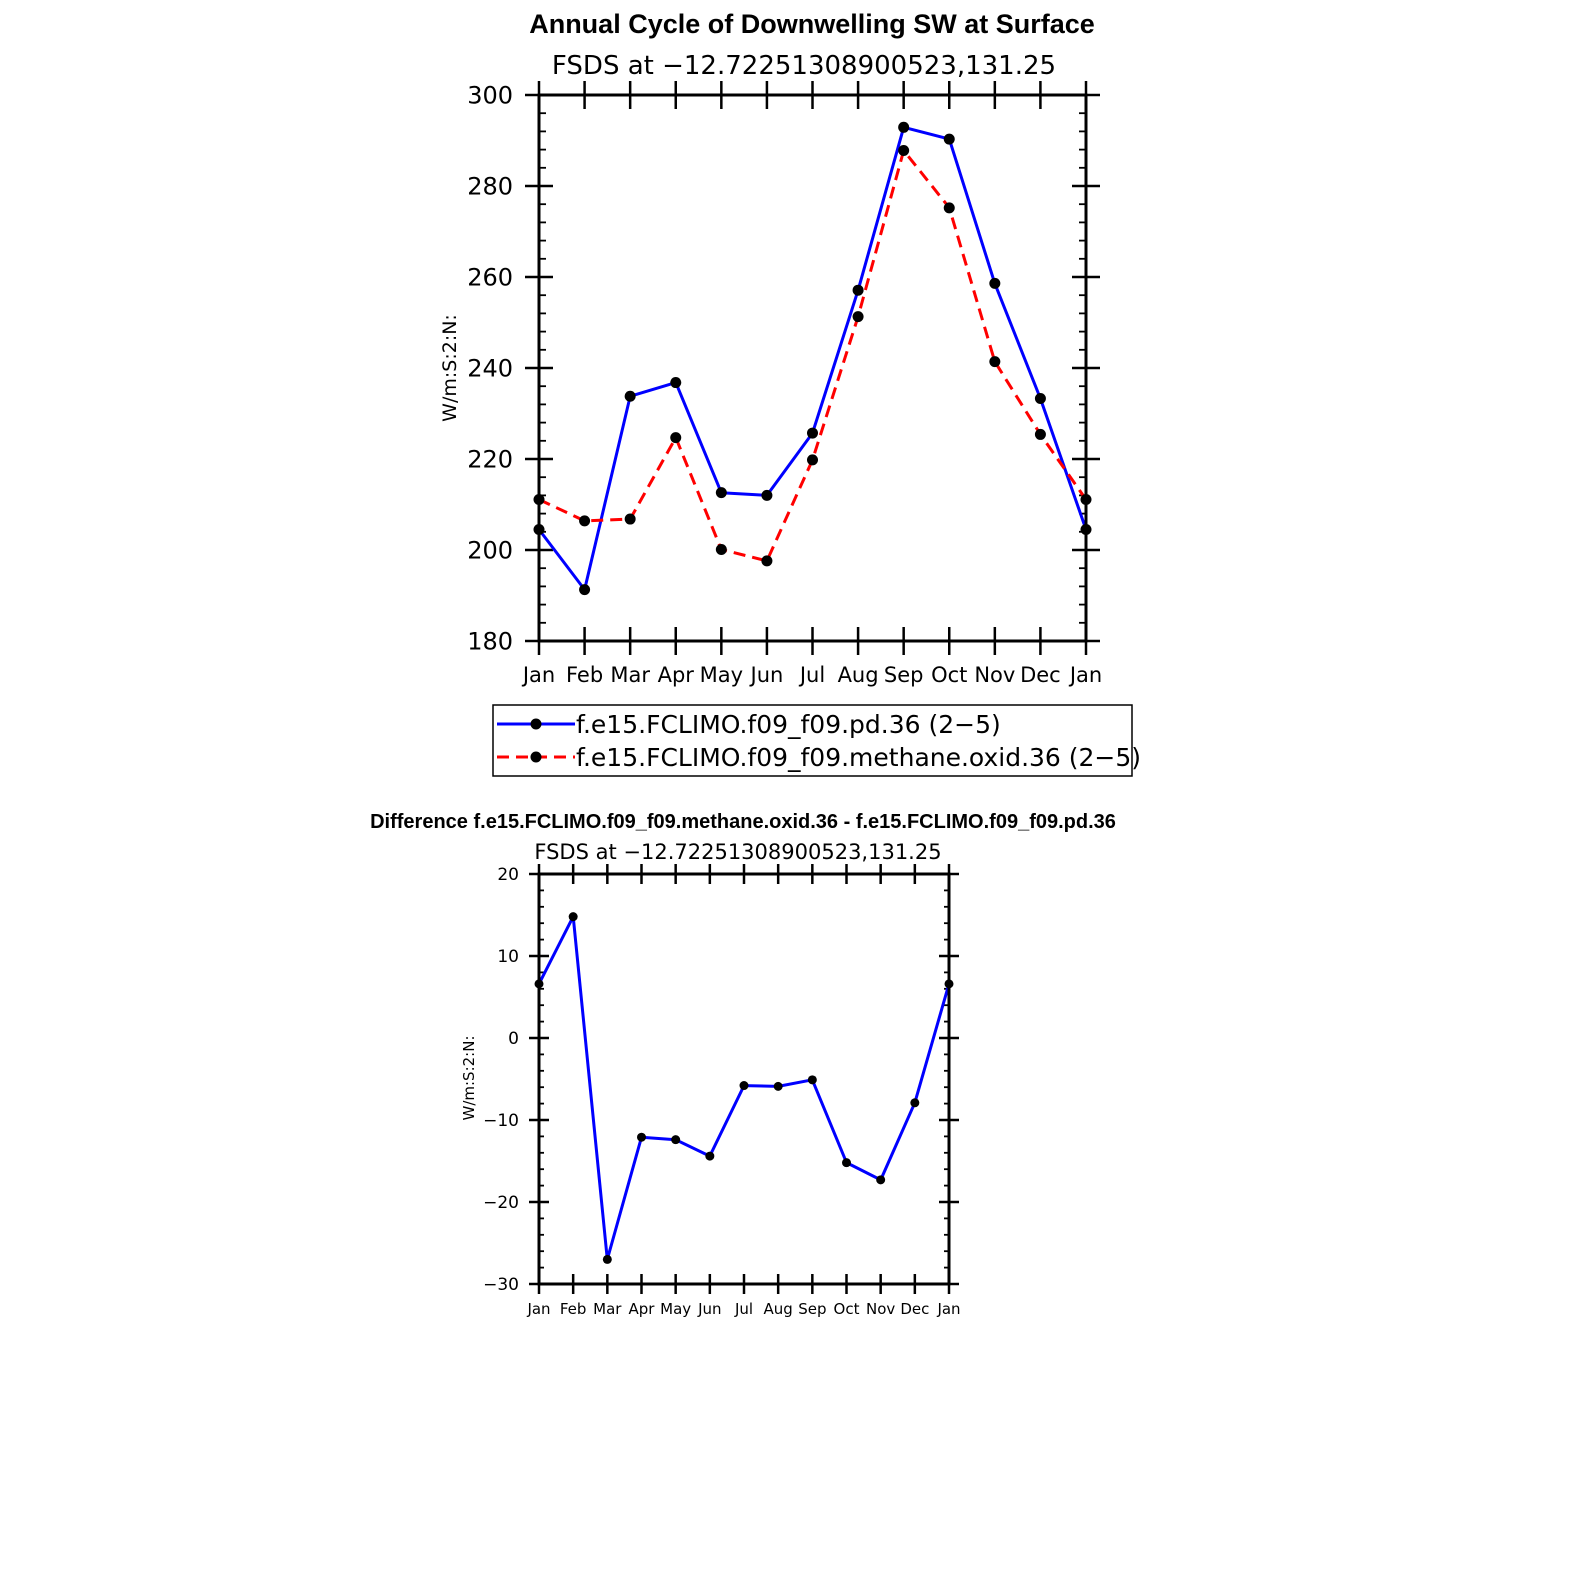  I want to click on legend-label-pd: f.e15.FCLIMO.f09_f09.pd.36 (2−5), so click(788, 724).